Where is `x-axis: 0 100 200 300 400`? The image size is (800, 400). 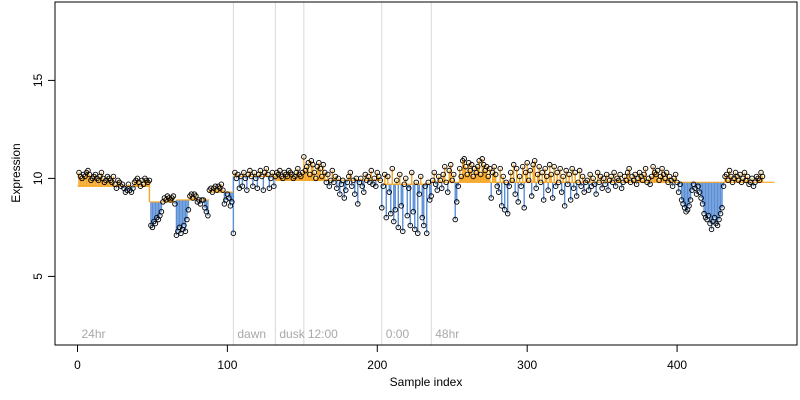
x-axis: 0 100 200 300 400 is located at coordinates (380, 358).